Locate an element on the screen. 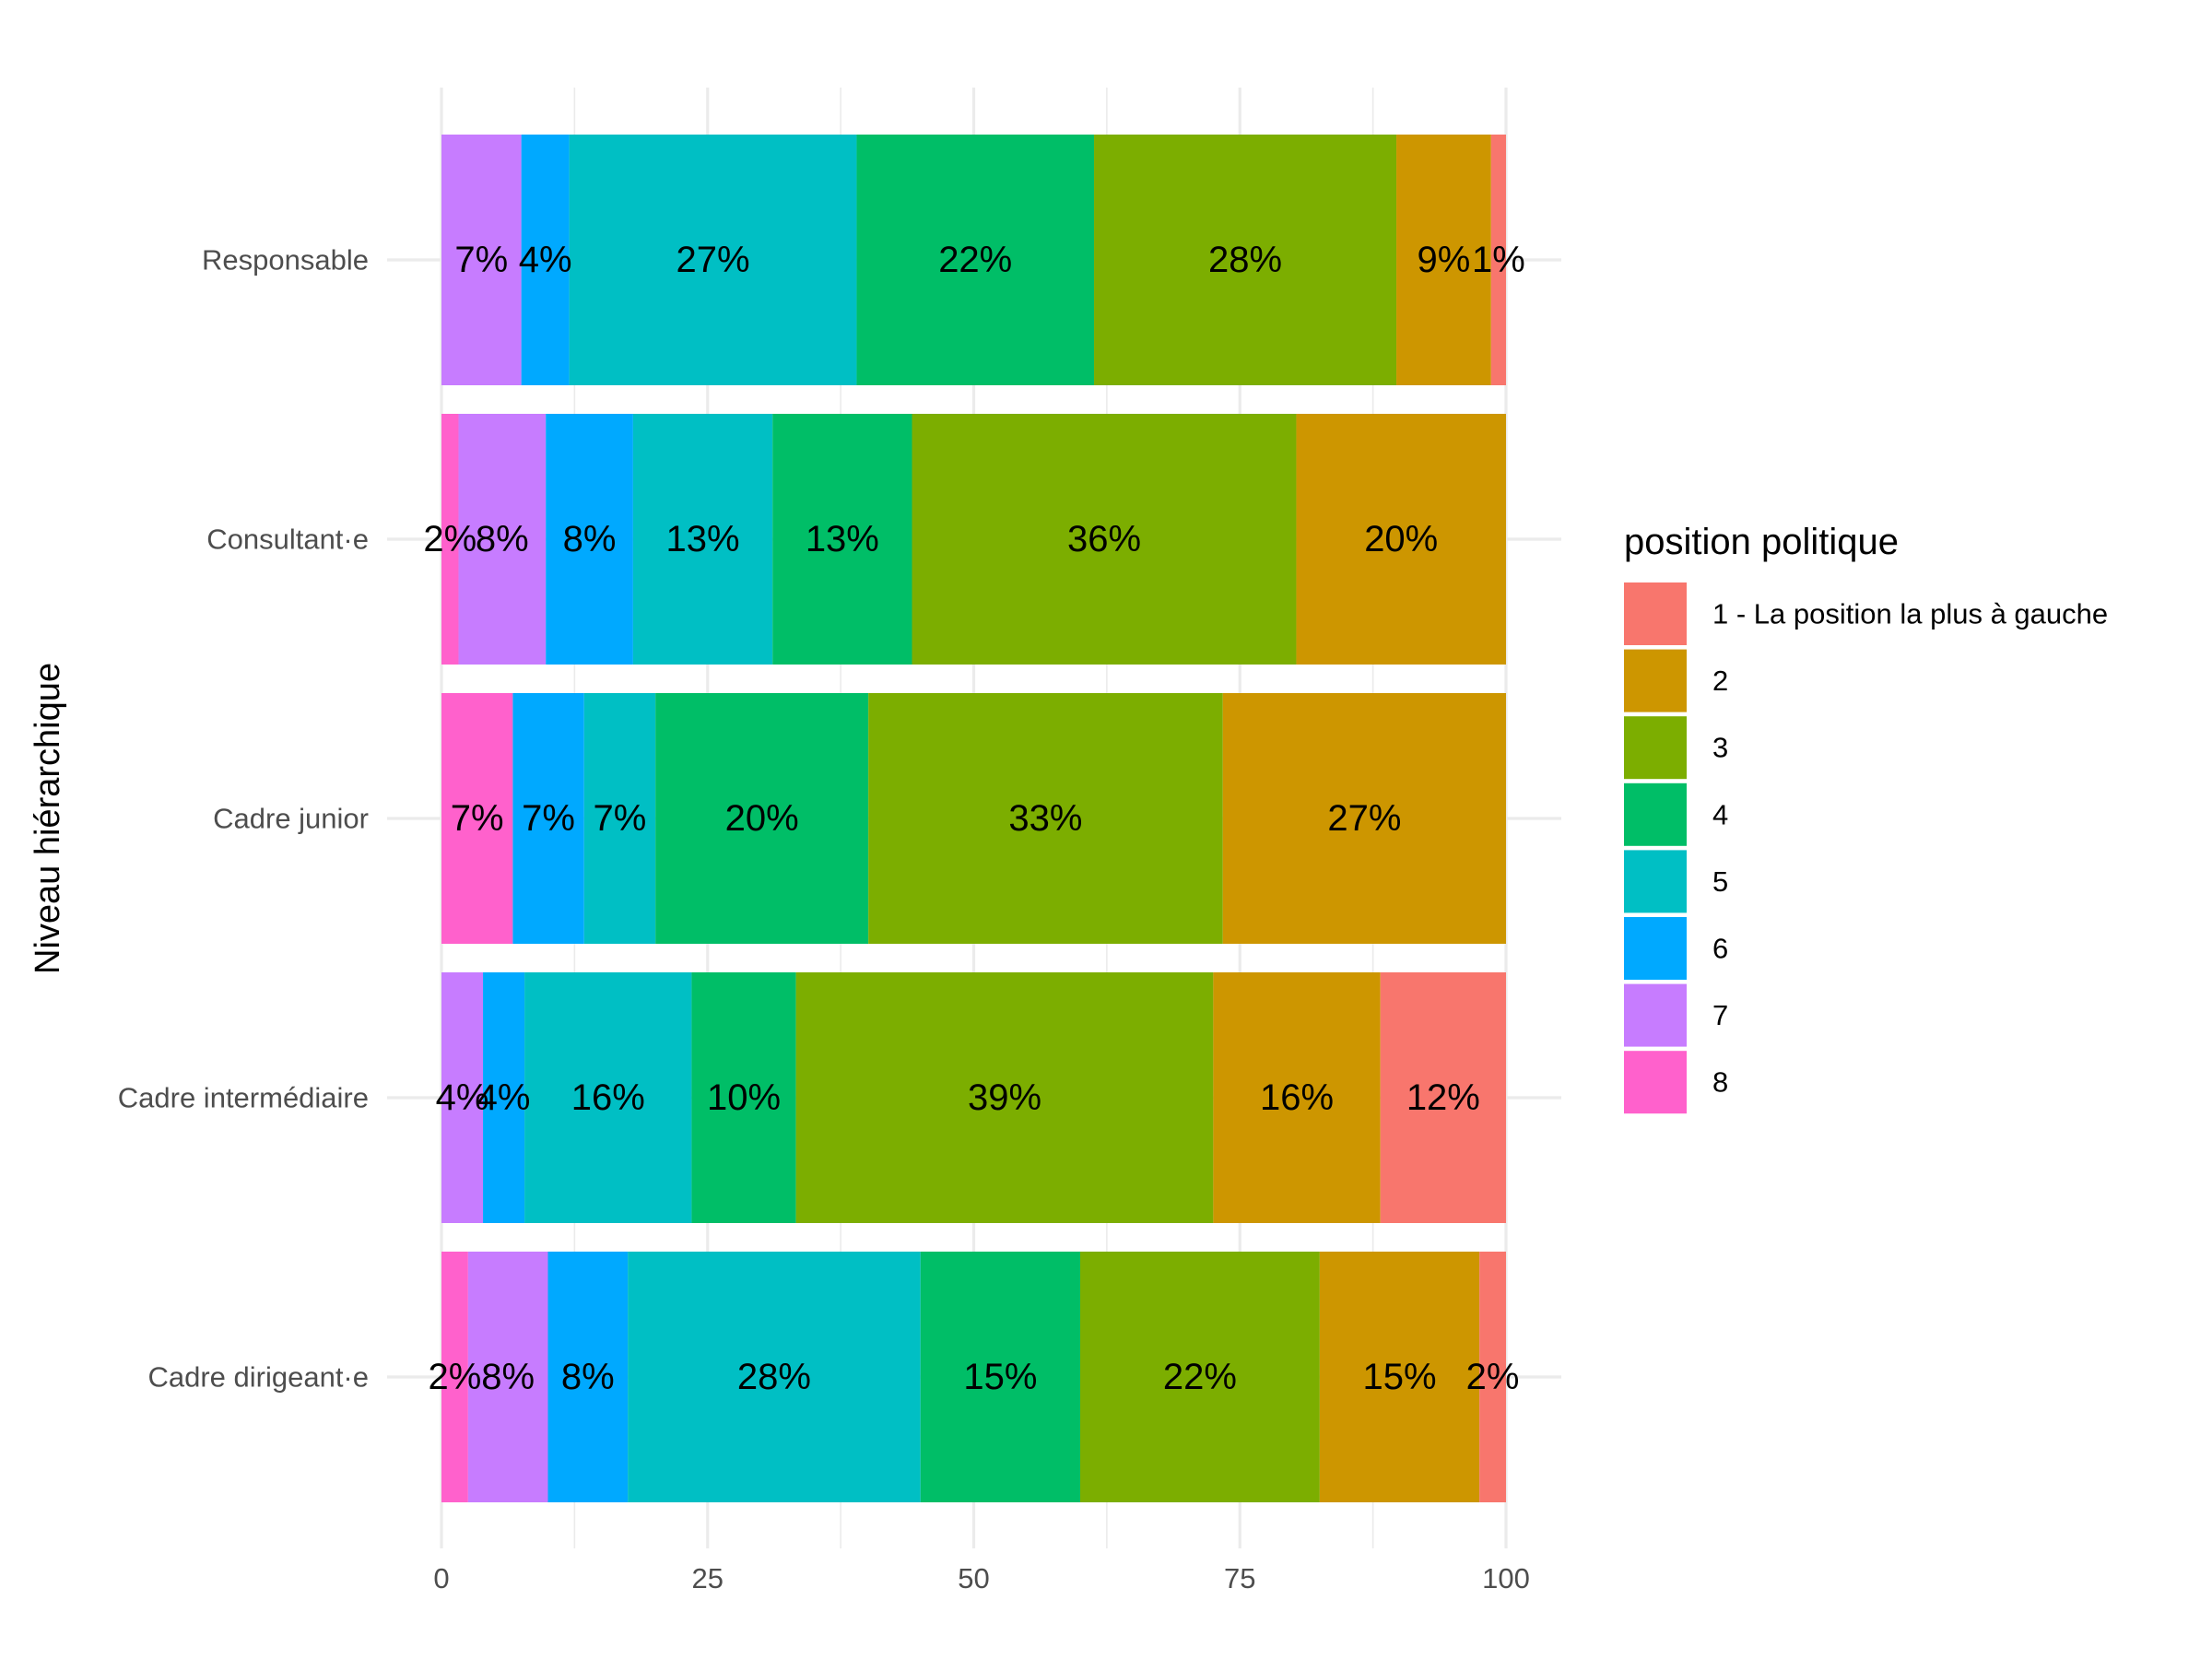 The width and height of the screenshot is (2212, 1659). data-label: 27% is located at coordinates (1364, 818).